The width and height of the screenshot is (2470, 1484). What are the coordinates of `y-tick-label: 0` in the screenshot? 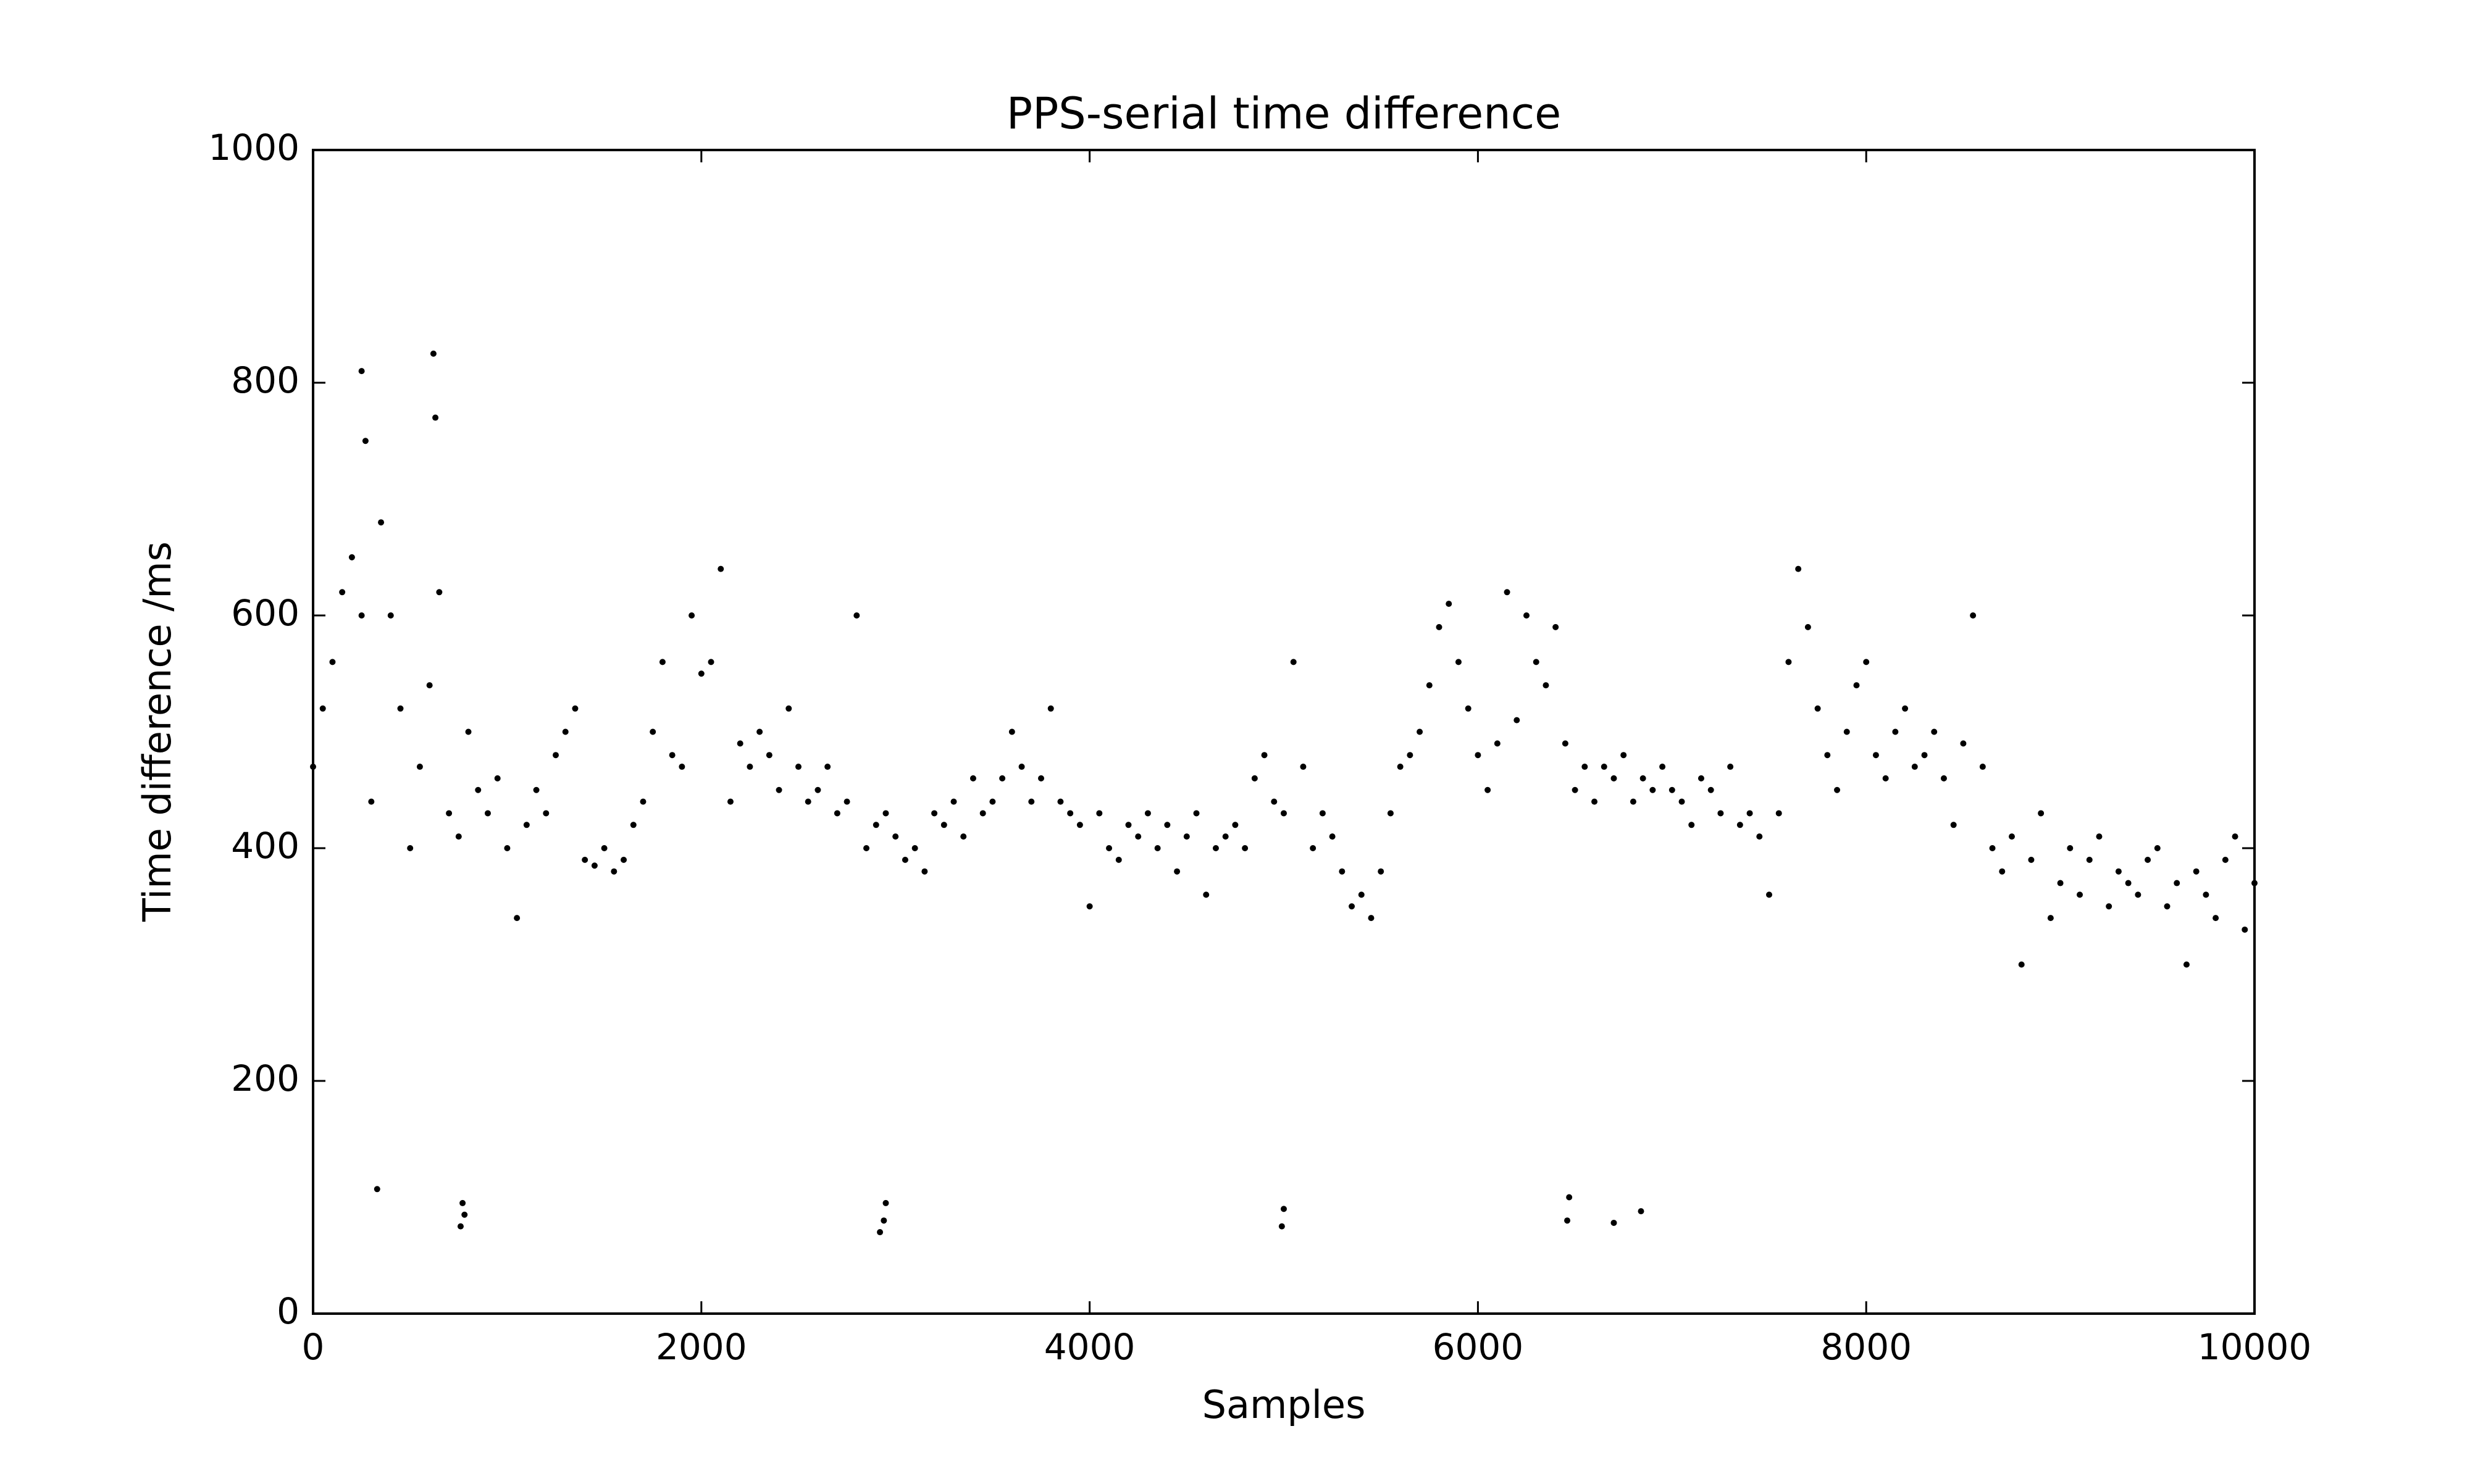 It's located at (288, 1311).